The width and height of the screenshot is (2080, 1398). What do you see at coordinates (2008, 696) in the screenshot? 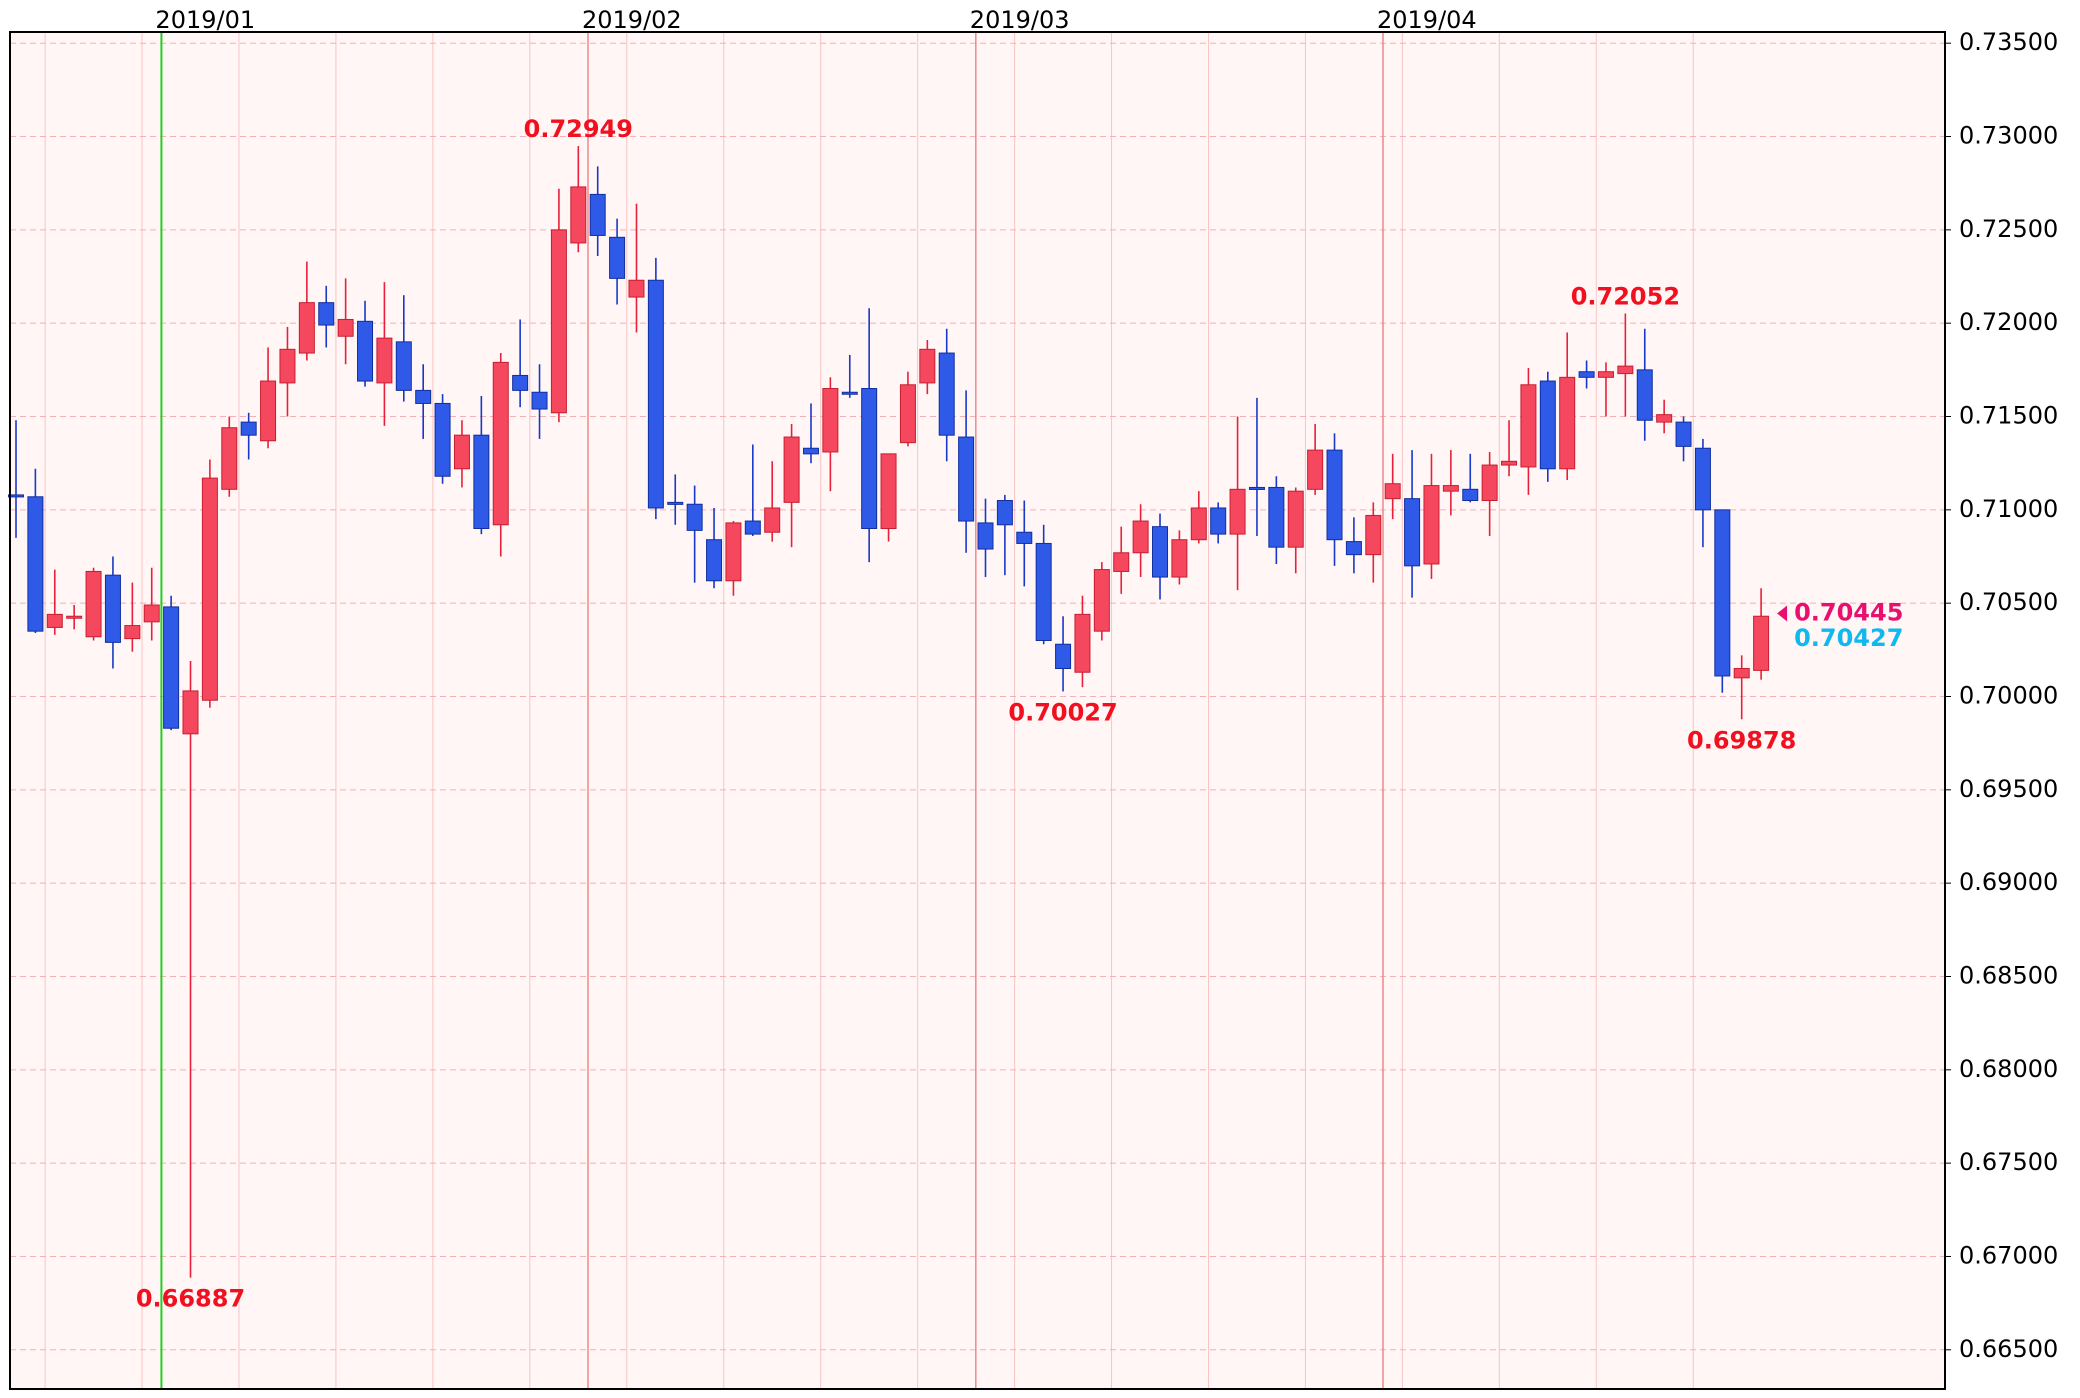
I see `y-tick-label: 0.70000` at bounding box center [2008, 696].